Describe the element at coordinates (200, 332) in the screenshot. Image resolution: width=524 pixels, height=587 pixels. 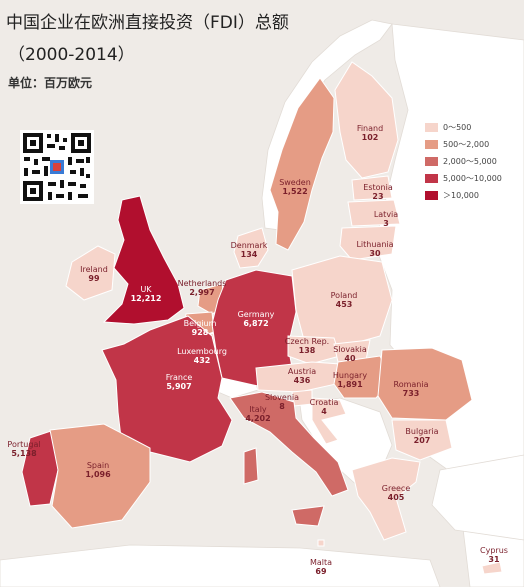
I see `country-value: 928` at that location.